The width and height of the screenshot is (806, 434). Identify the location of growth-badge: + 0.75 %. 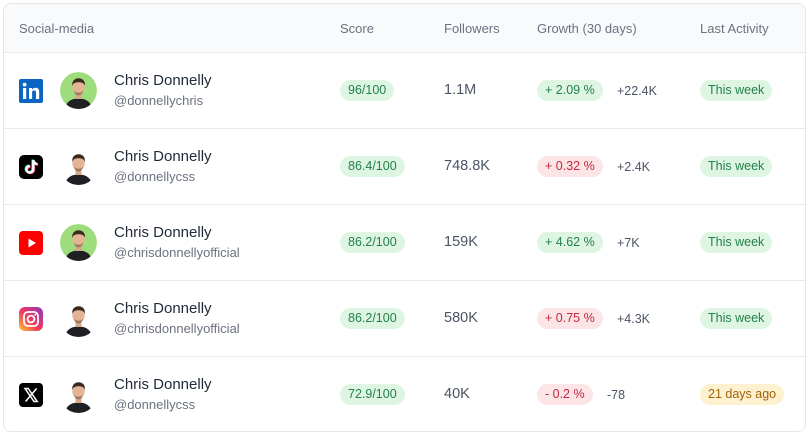
(570, 318).